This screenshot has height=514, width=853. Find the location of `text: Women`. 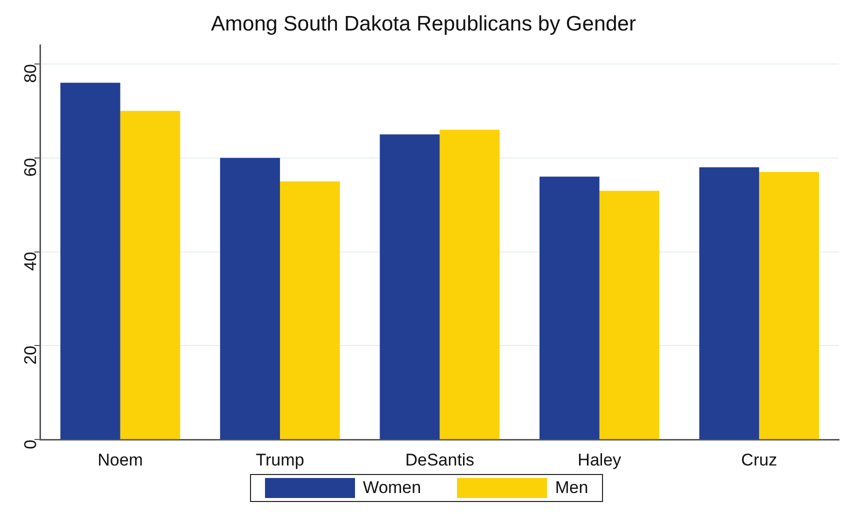

text: Women is located at coordinates (392, 488).